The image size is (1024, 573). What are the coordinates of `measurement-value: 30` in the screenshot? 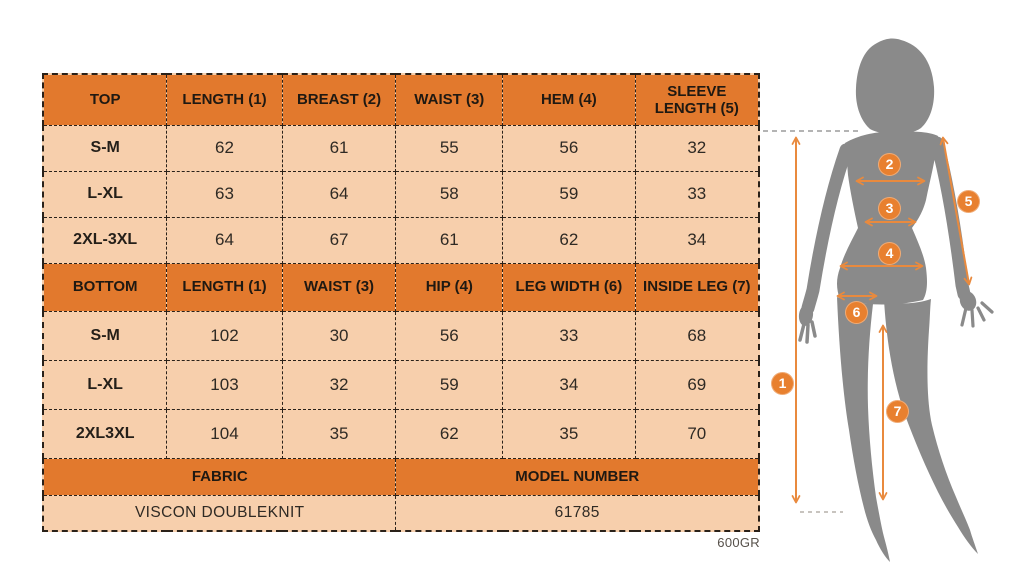 It's located at (339, 335).